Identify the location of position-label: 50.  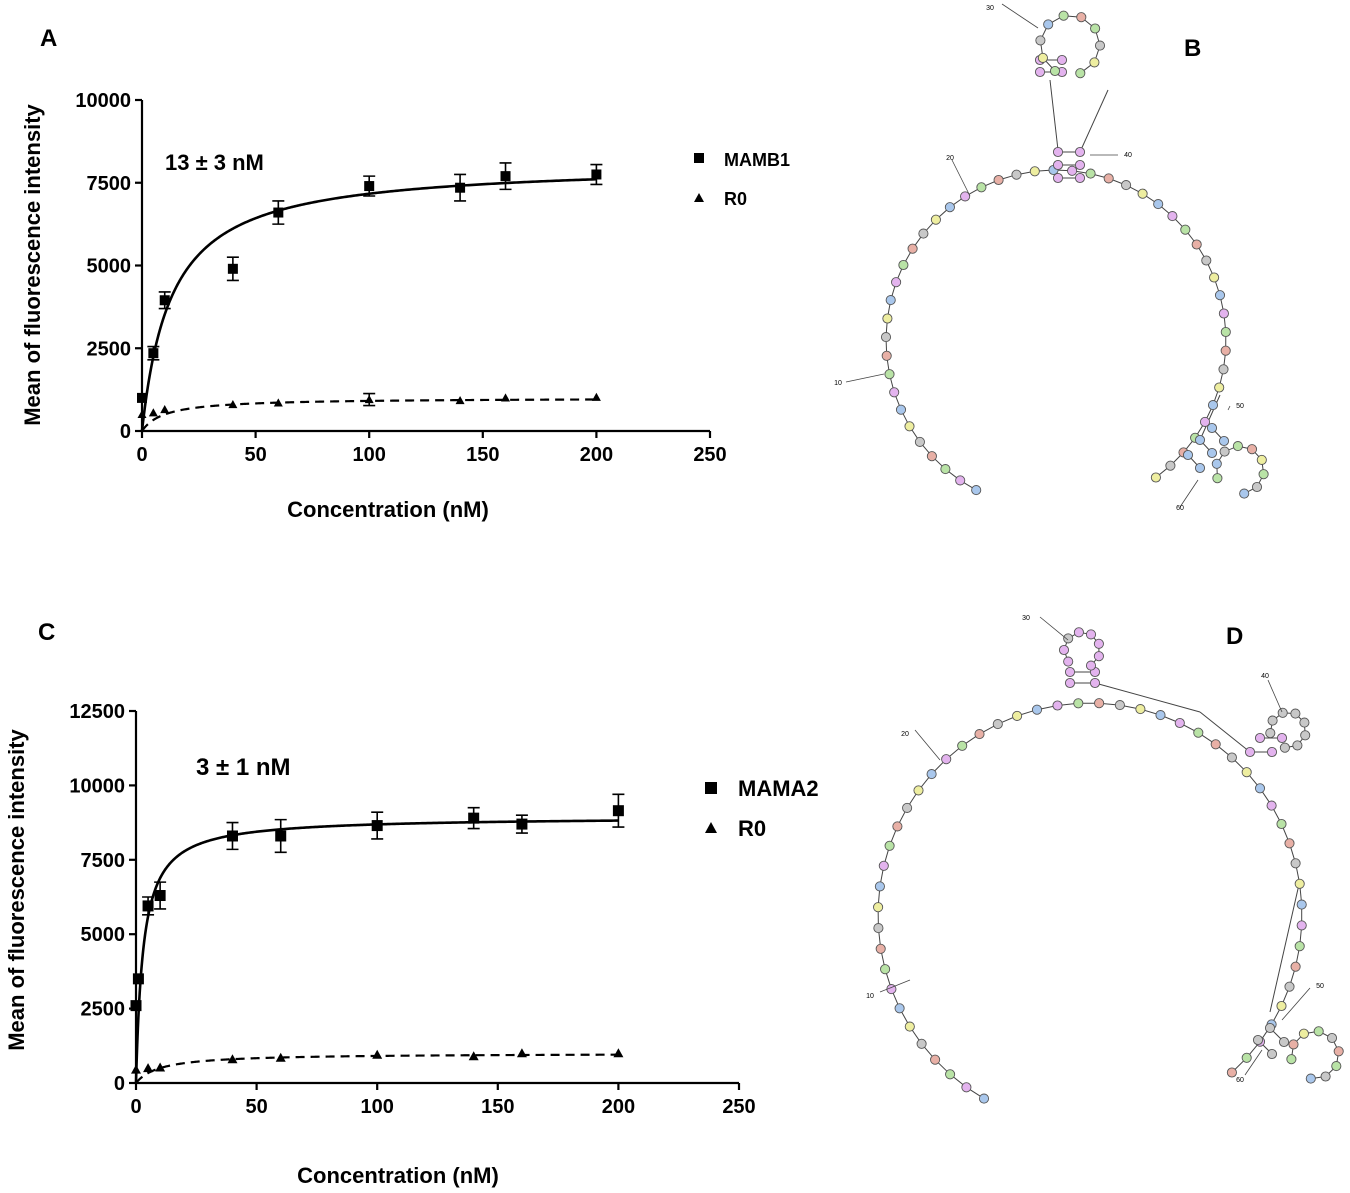
(1320, 986).